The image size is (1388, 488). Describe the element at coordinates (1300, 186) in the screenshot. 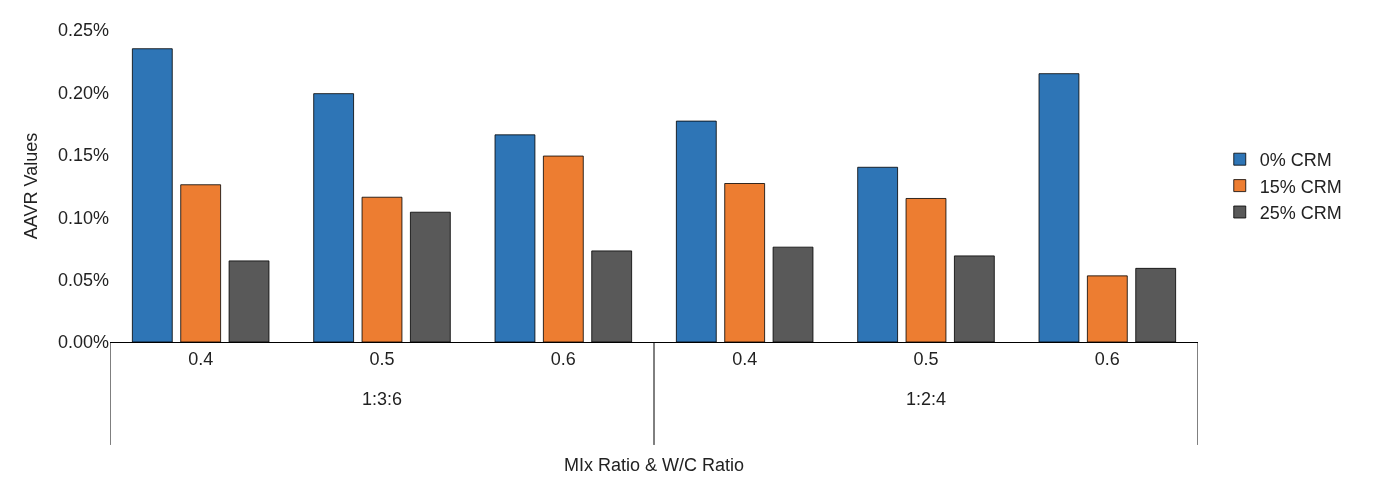

I see `legend-label: 15% CRM` at that location.